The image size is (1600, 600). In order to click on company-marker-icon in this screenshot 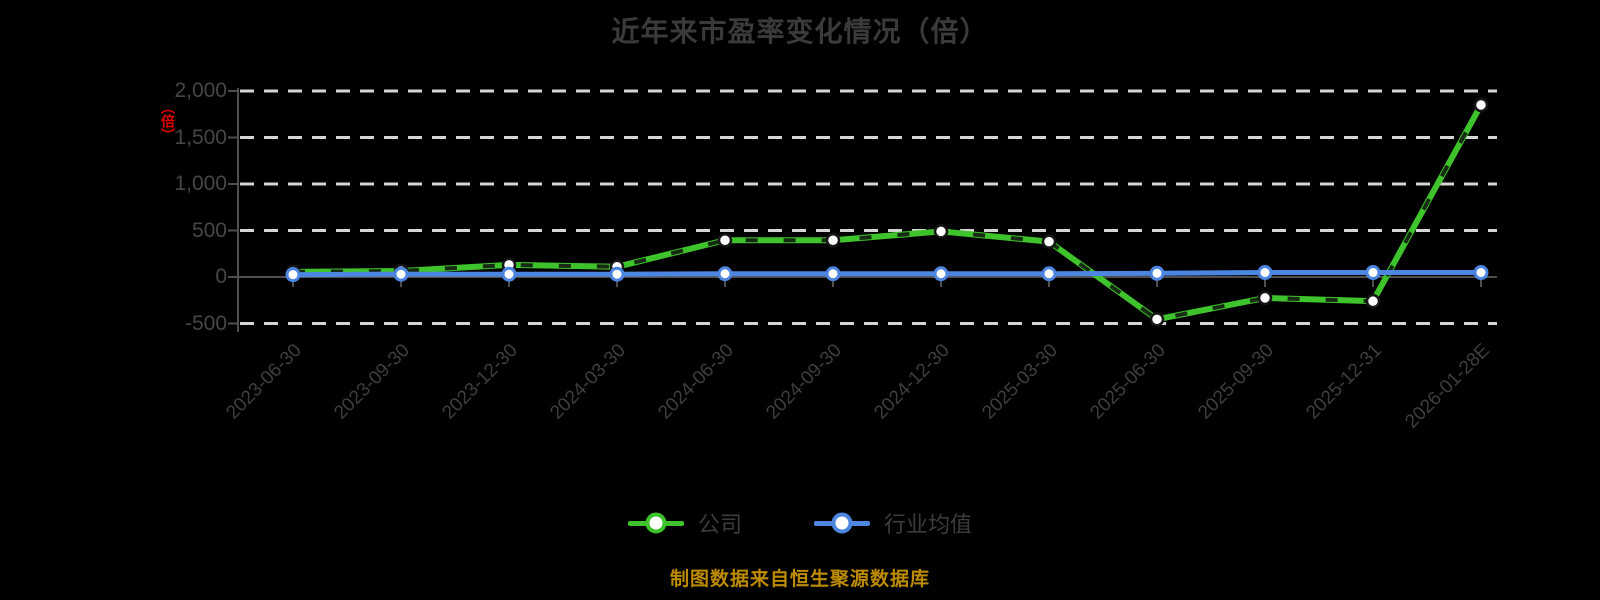, I will do `click(656, 523)`.